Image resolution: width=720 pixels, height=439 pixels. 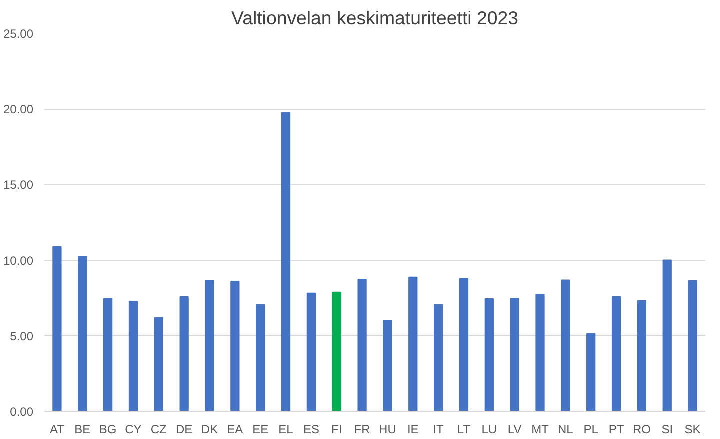 What do you see at coordinates (641, 429) in the screenshot?
I see `x-tick-label: RO` at bounding box center [641, 429].